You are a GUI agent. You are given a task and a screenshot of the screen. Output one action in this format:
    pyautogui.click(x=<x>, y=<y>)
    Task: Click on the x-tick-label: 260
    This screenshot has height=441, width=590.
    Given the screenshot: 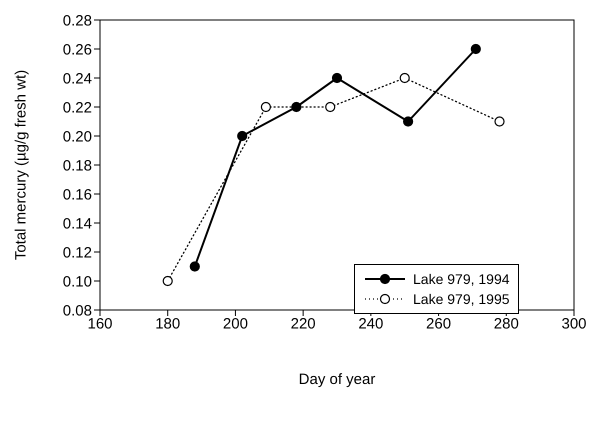 What is the action you would take?
    pyautogui.click(x=439, y=324)
    